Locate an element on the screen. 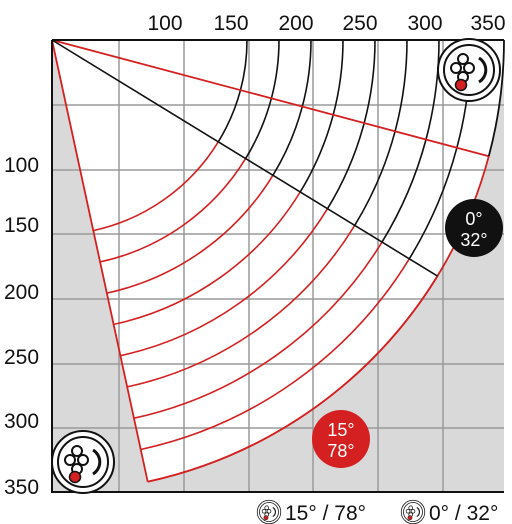 This screenshot has height=524, width=512. legend-hinge-icon-red is located at coordinates (269, 511).